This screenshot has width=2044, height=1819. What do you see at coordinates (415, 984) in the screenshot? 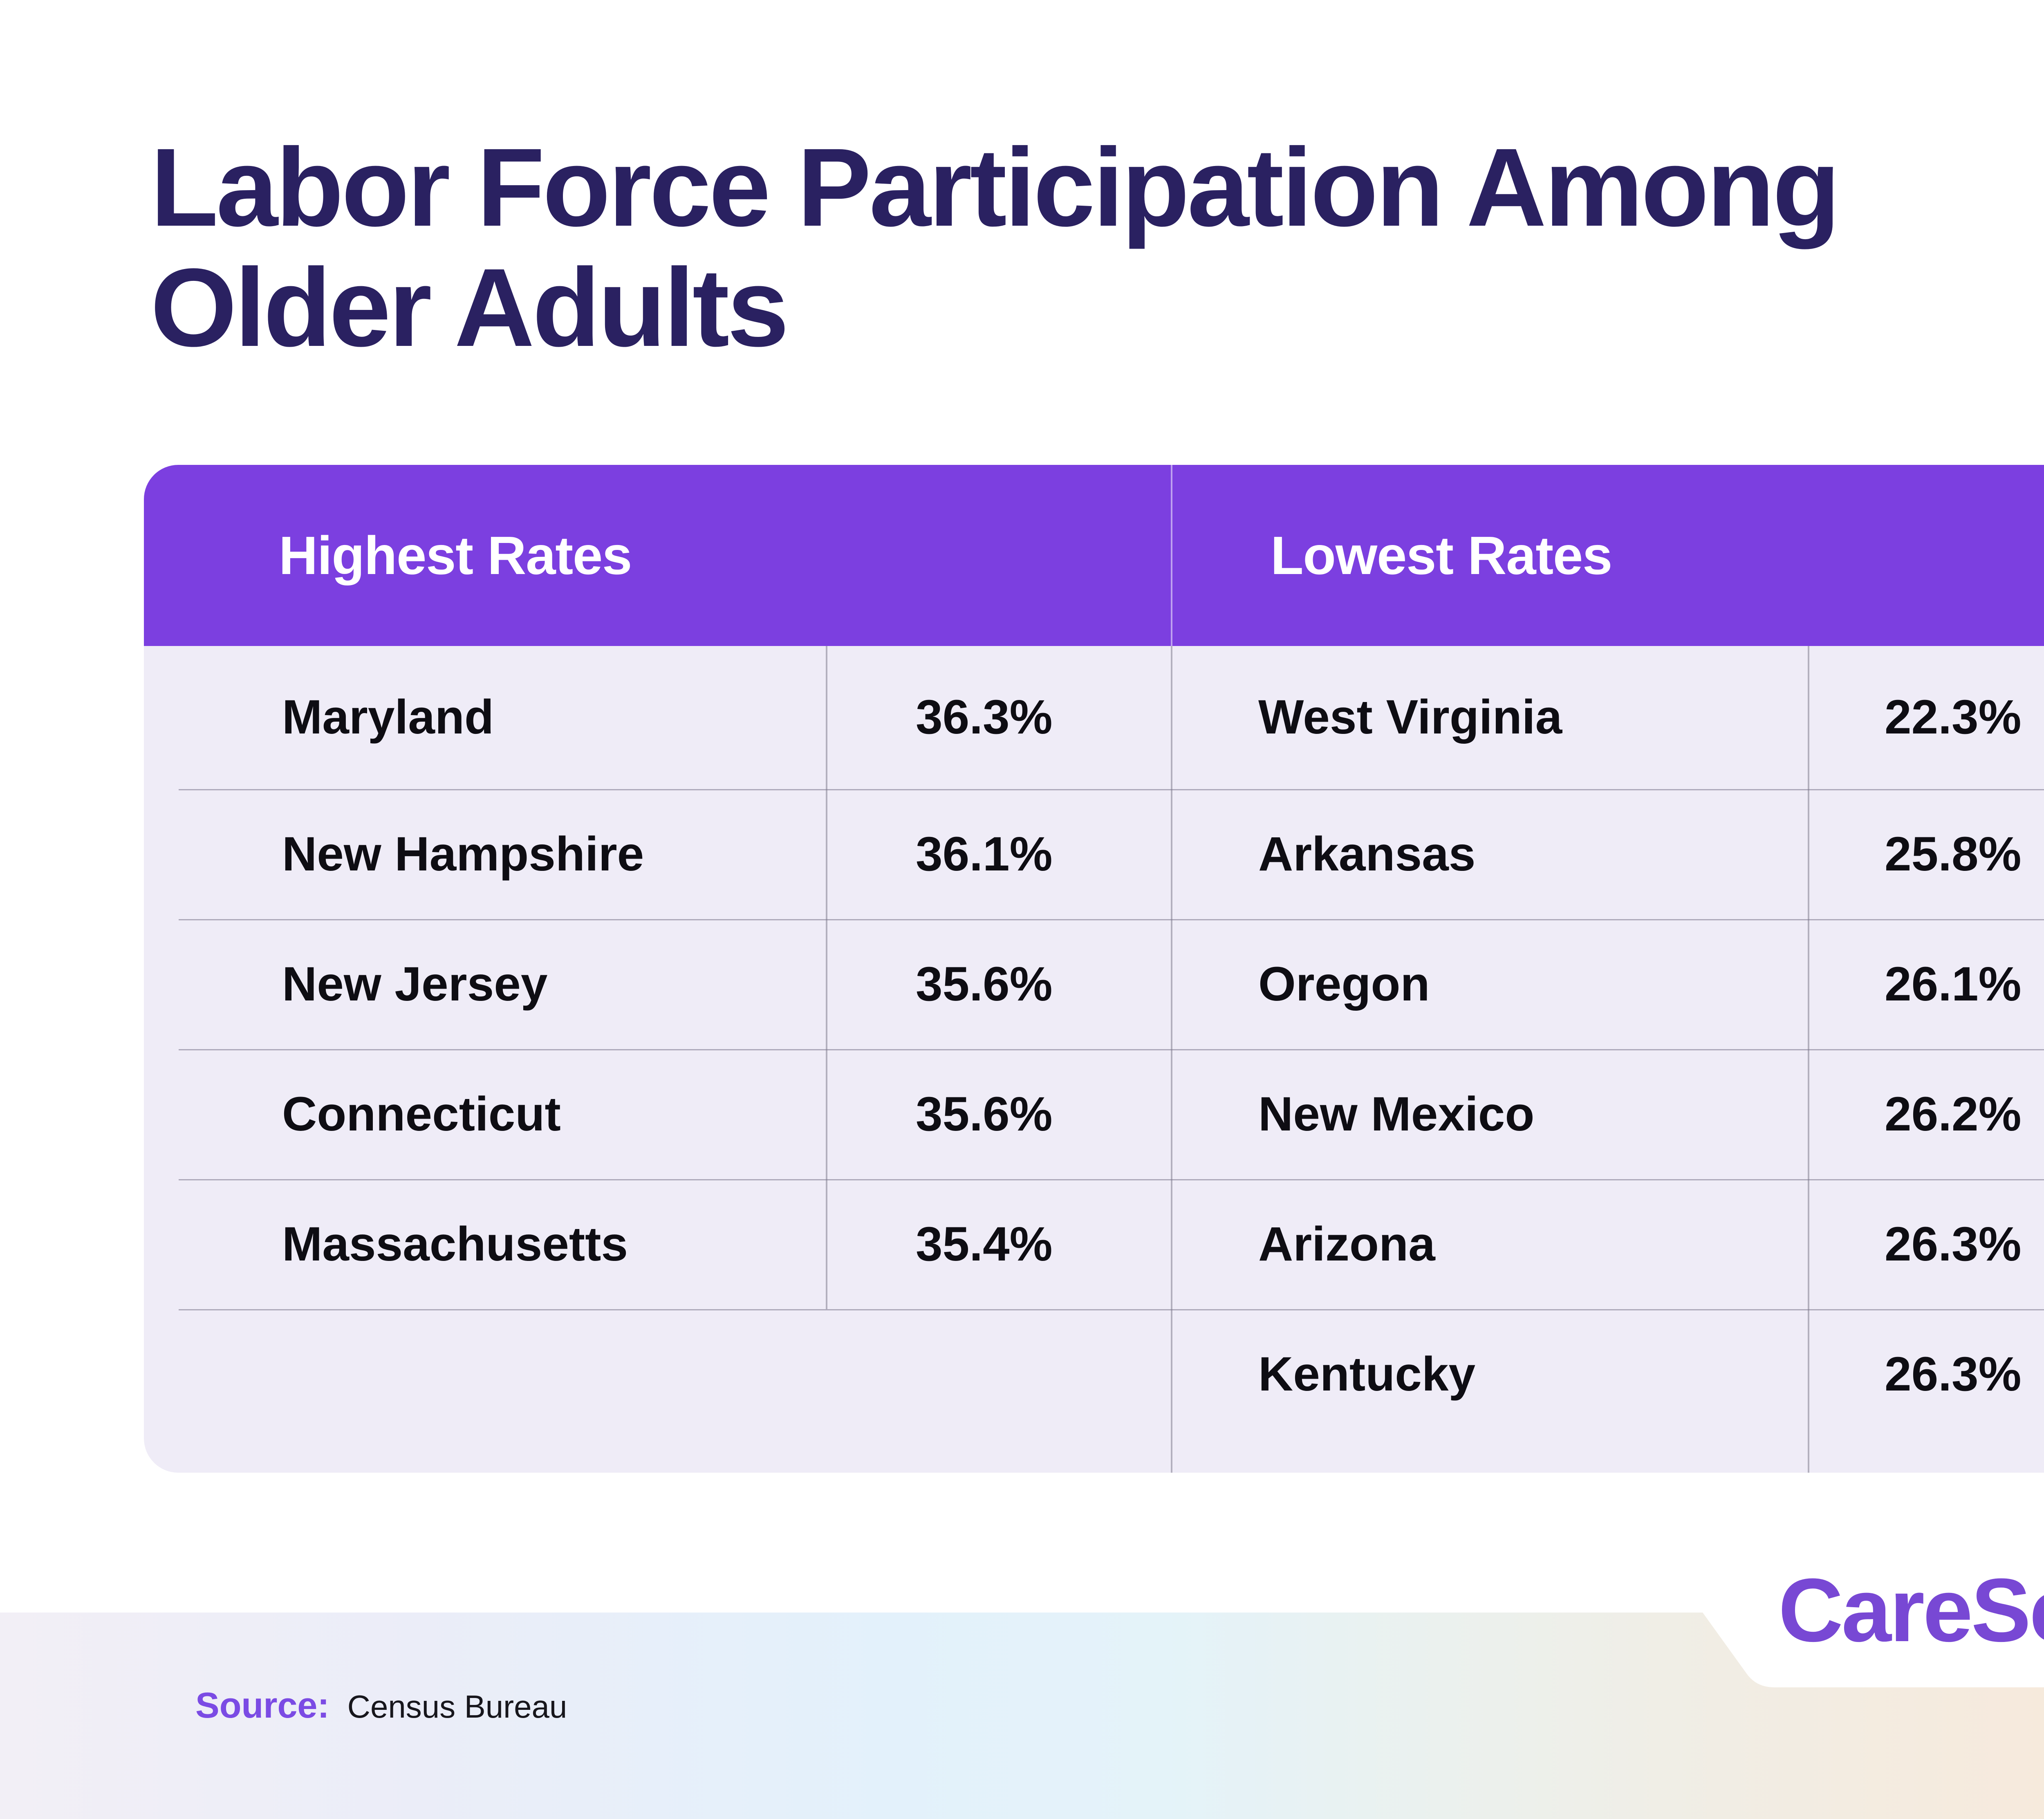
I see `highest-state: New Jersey` at bounding box center [415, 984].